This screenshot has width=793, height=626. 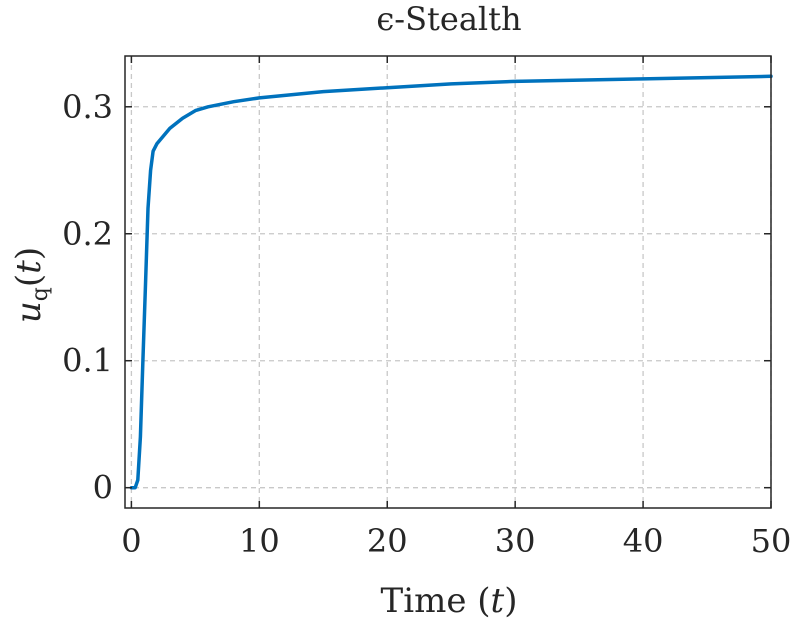 I want to click on x-axis-label-text: Time, so click(x=424, y=601).